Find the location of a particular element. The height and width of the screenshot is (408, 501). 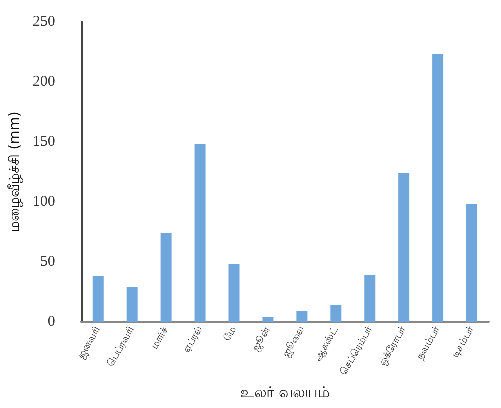

y-tick-label: 250 is located at coordinates (44, 22).